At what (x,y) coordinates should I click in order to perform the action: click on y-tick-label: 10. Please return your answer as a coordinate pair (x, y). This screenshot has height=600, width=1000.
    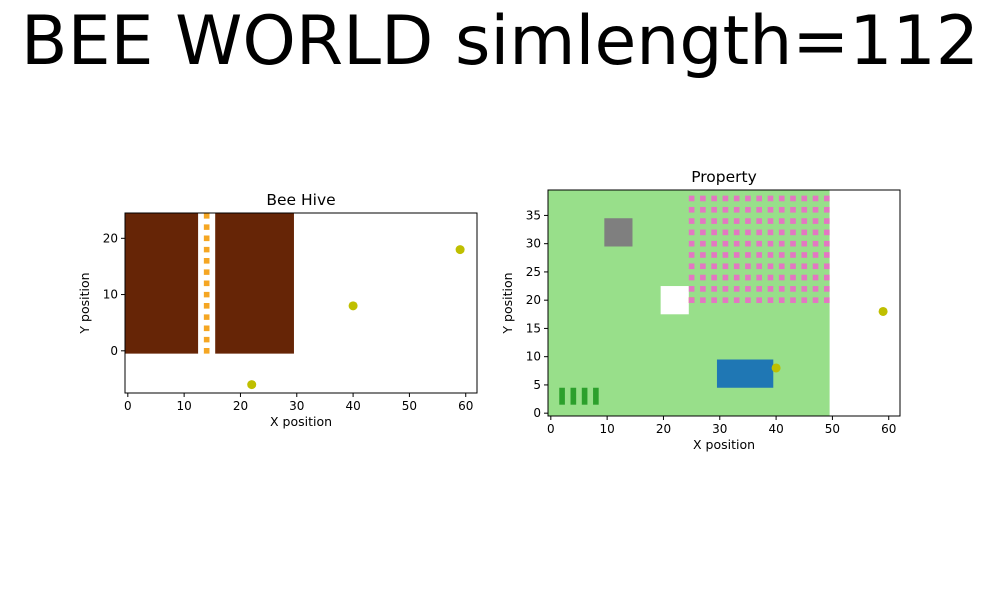
    Looking at the image, I should click on (533, 357).